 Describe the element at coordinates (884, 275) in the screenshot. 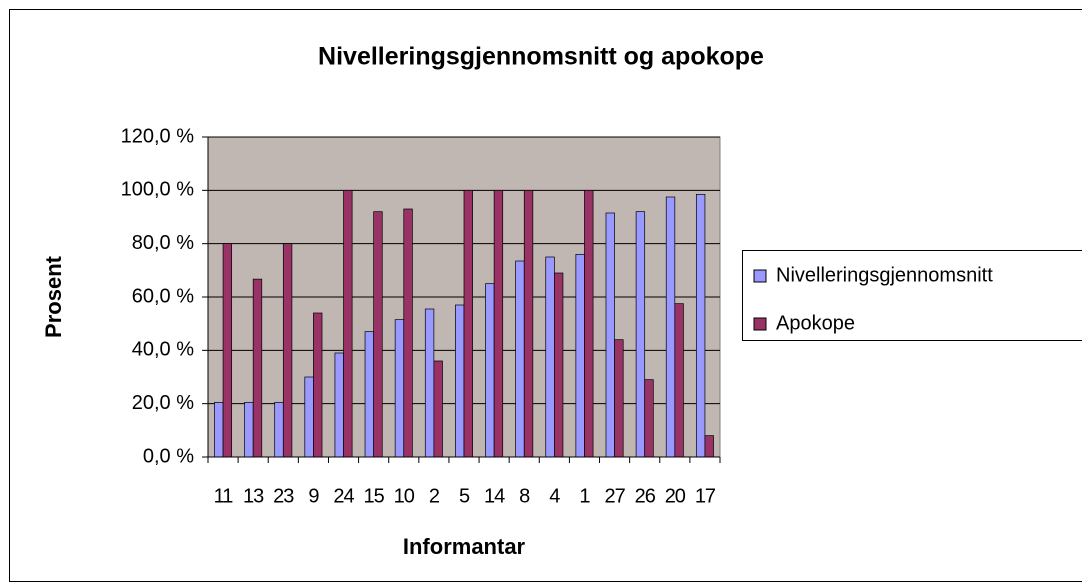

I see `legend-label: Nivelleringsgjennomsnitt` at that location.